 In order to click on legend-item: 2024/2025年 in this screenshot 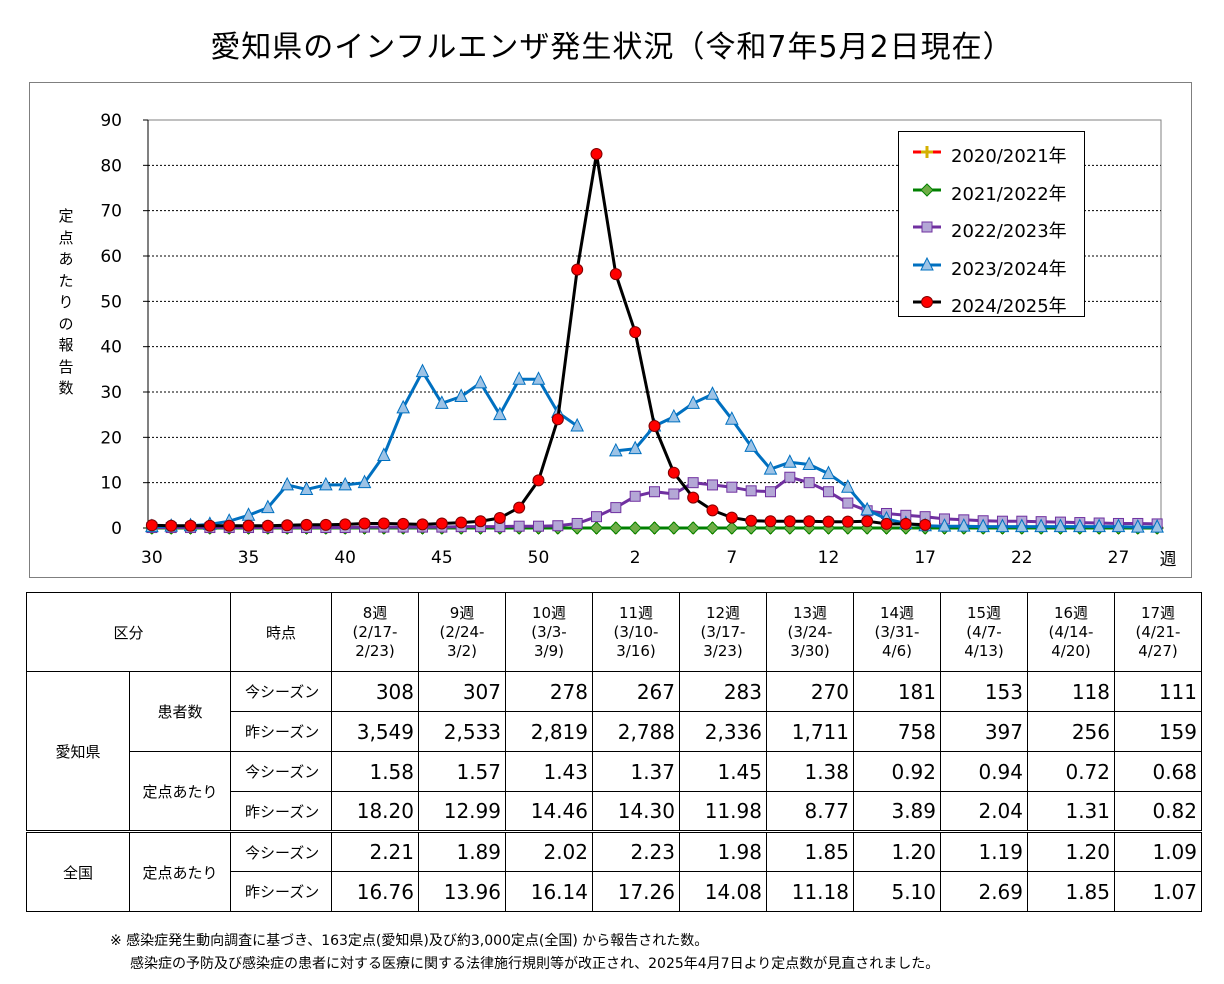, I will do `click(996, 303)`.